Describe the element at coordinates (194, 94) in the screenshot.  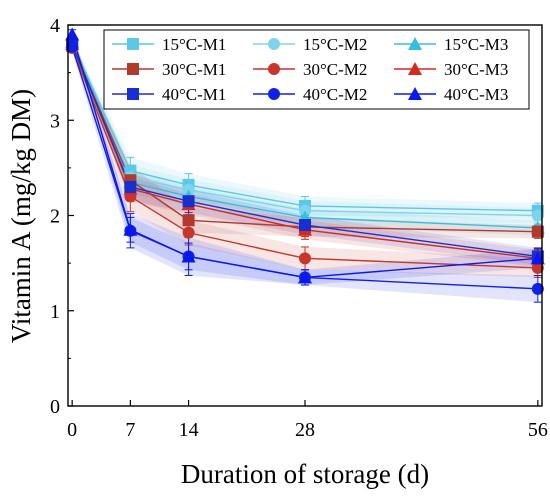
I see `legend-label-6: 40°C-M1` at that location.